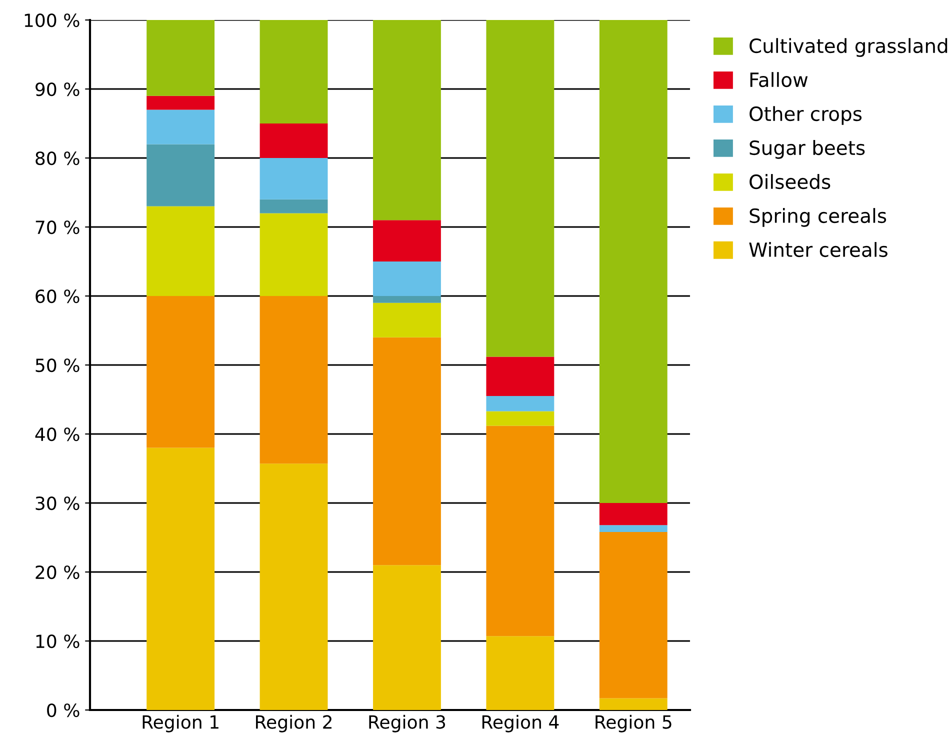 The image size is (949, 751). I want to click on y-tick-label: 70 %, so click(58, 227).